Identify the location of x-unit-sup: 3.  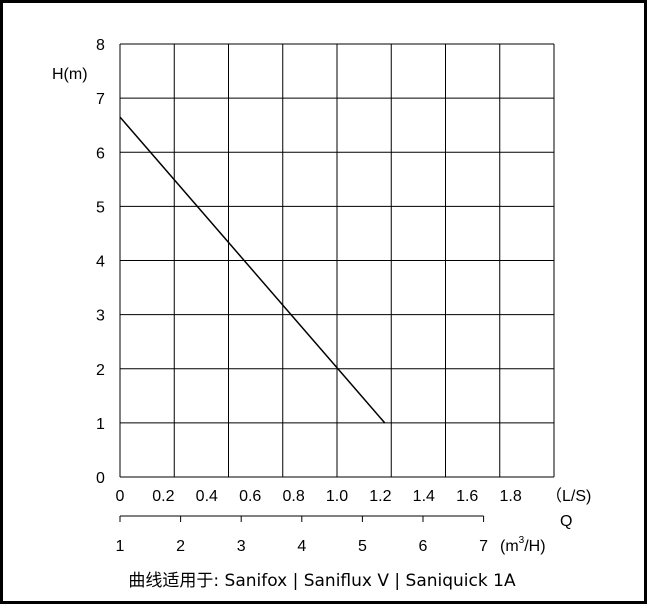
(522, 540).